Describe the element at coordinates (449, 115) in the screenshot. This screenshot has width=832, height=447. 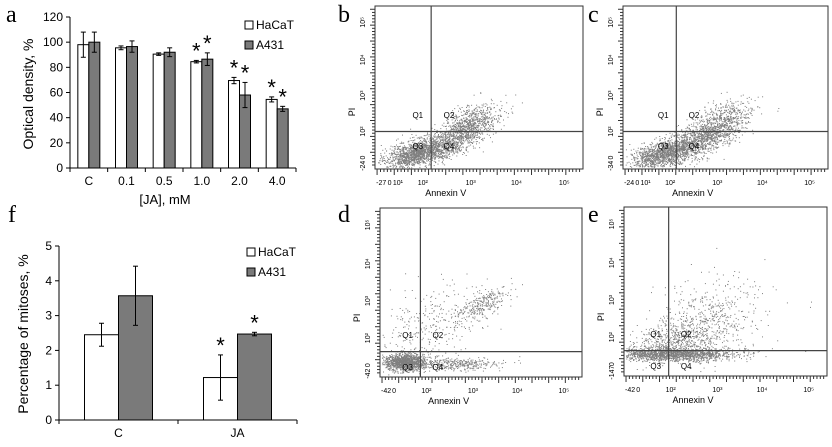
I see `flow-b-quadrant-Q2: Q2` at that location.